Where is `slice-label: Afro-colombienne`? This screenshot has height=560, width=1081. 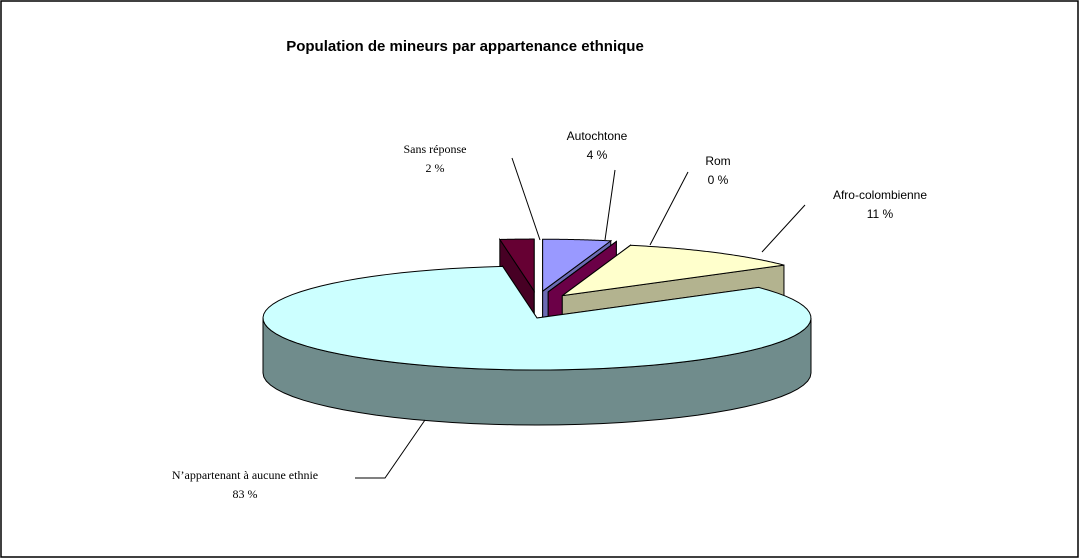
slice-label: Afro-colombienne is located at coordinates (880, 195).